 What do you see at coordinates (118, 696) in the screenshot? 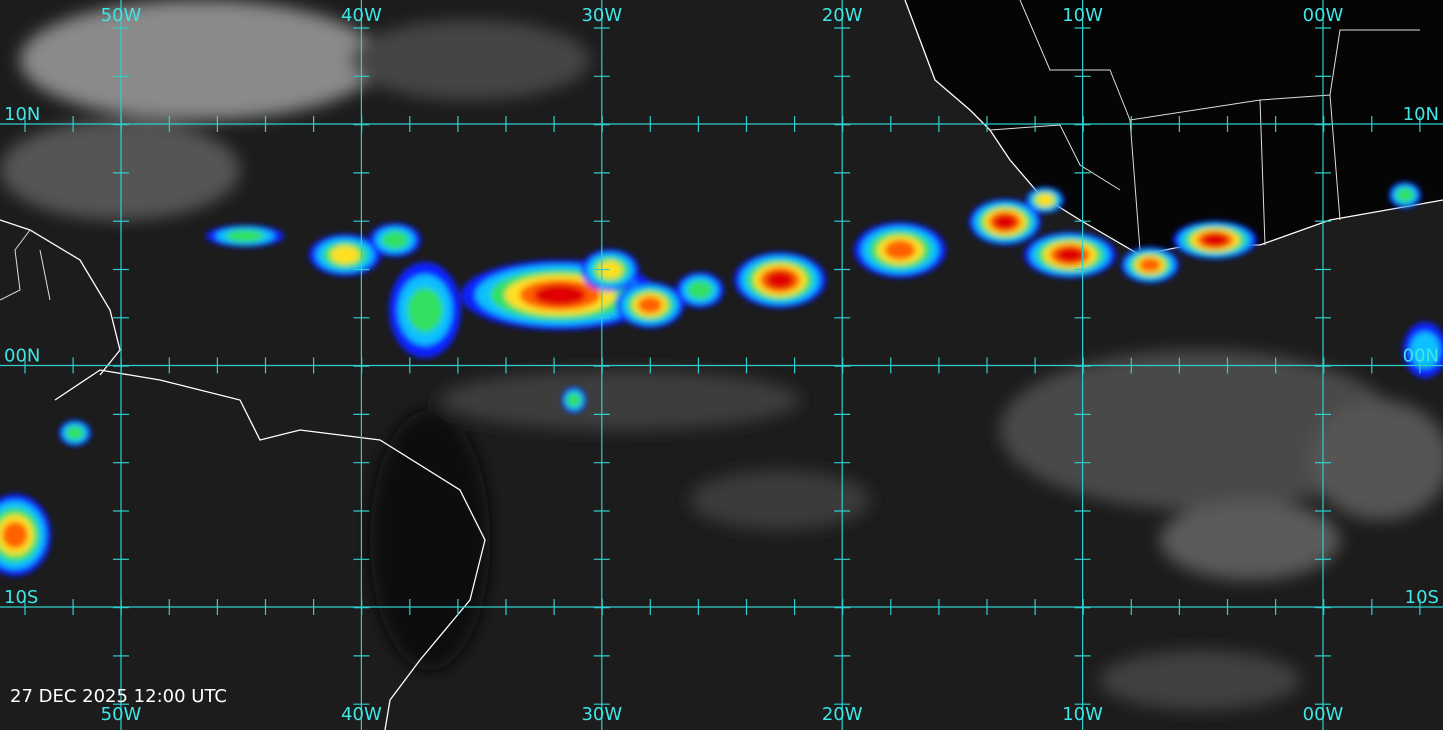
I see `timestamp: 27 DEC 2025 12:00 UTC` at bounding box center [118, 696].